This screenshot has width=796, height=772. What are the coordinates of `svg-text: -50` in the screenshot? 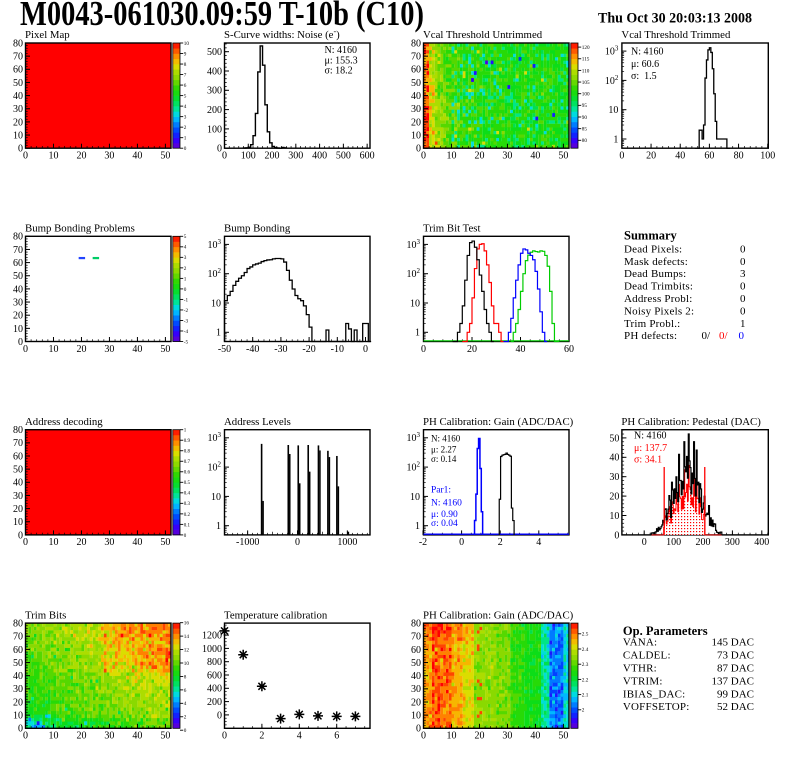 It's located at (224, 349).